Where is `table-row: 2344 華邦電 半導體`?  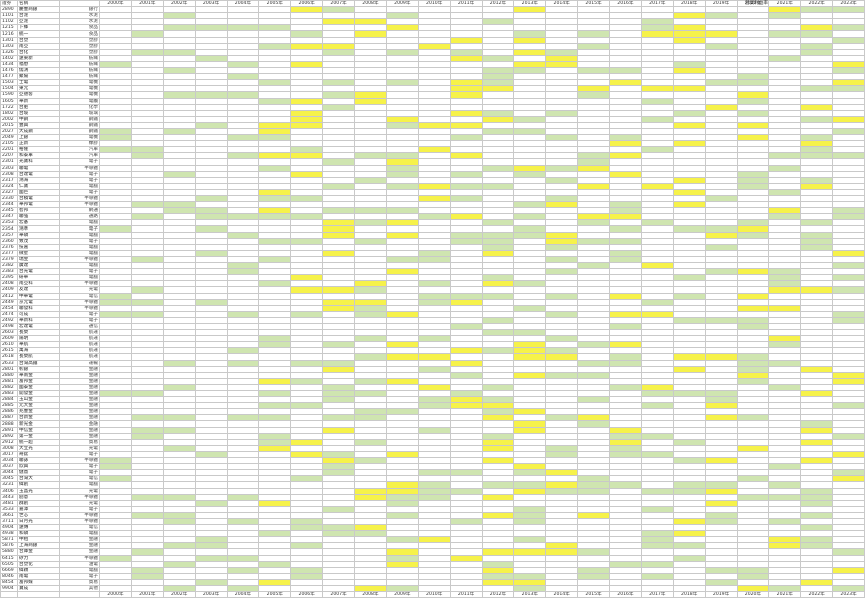 table-row: 2344 華邦電 半導體 is located at coordinates (432, 205).